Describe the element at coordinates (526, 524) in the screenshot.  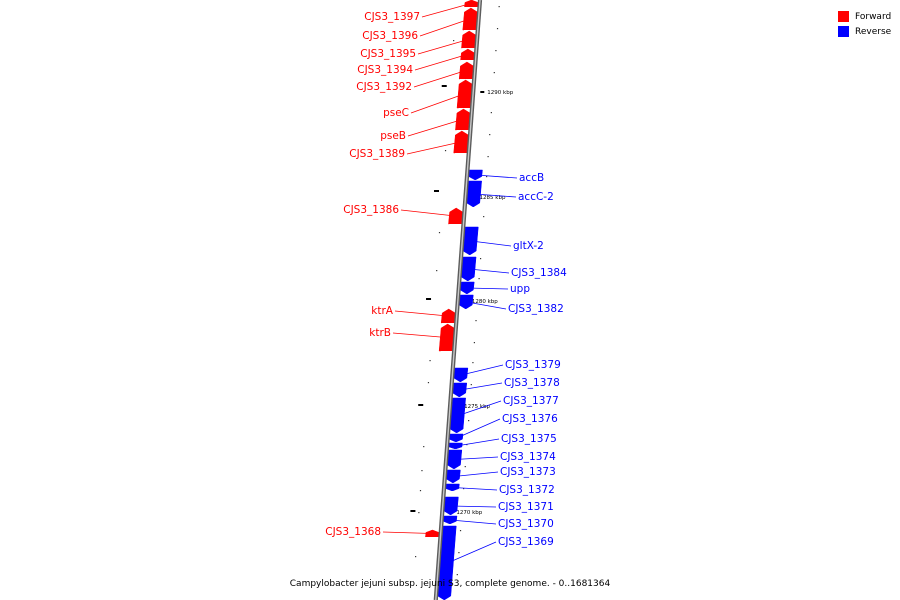
I see `gene-label: CJS3_1370` at that location.